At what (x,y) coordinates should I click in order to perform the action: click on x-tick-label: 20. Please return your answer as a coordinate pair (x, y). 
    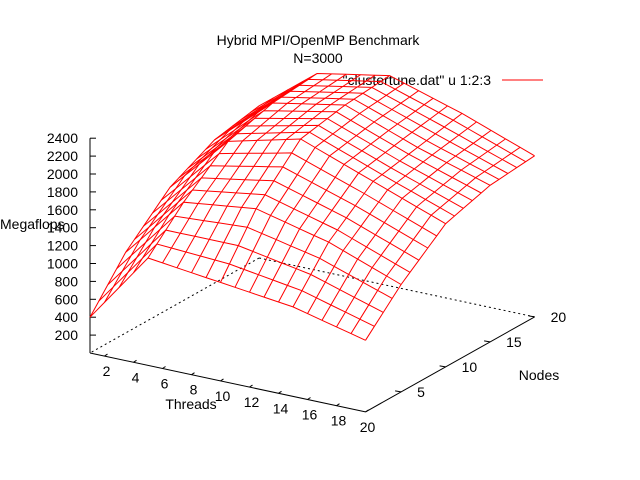
    Looking at the image, I should click on (368, 427).